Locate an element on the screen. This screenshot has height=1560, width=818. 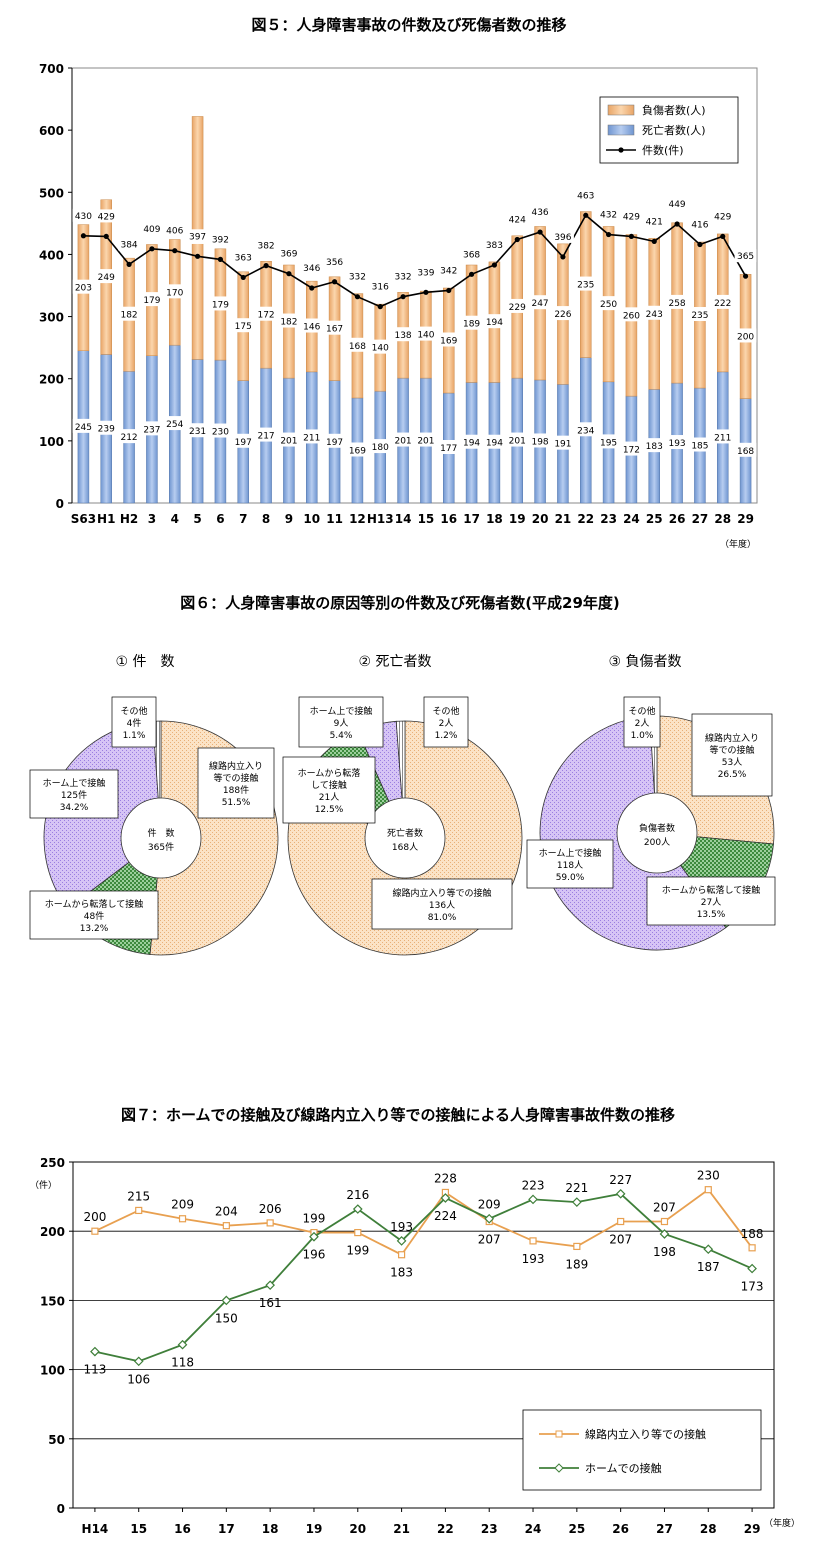
fig7-label-track: 189 is located at coordinates (576, 1264).